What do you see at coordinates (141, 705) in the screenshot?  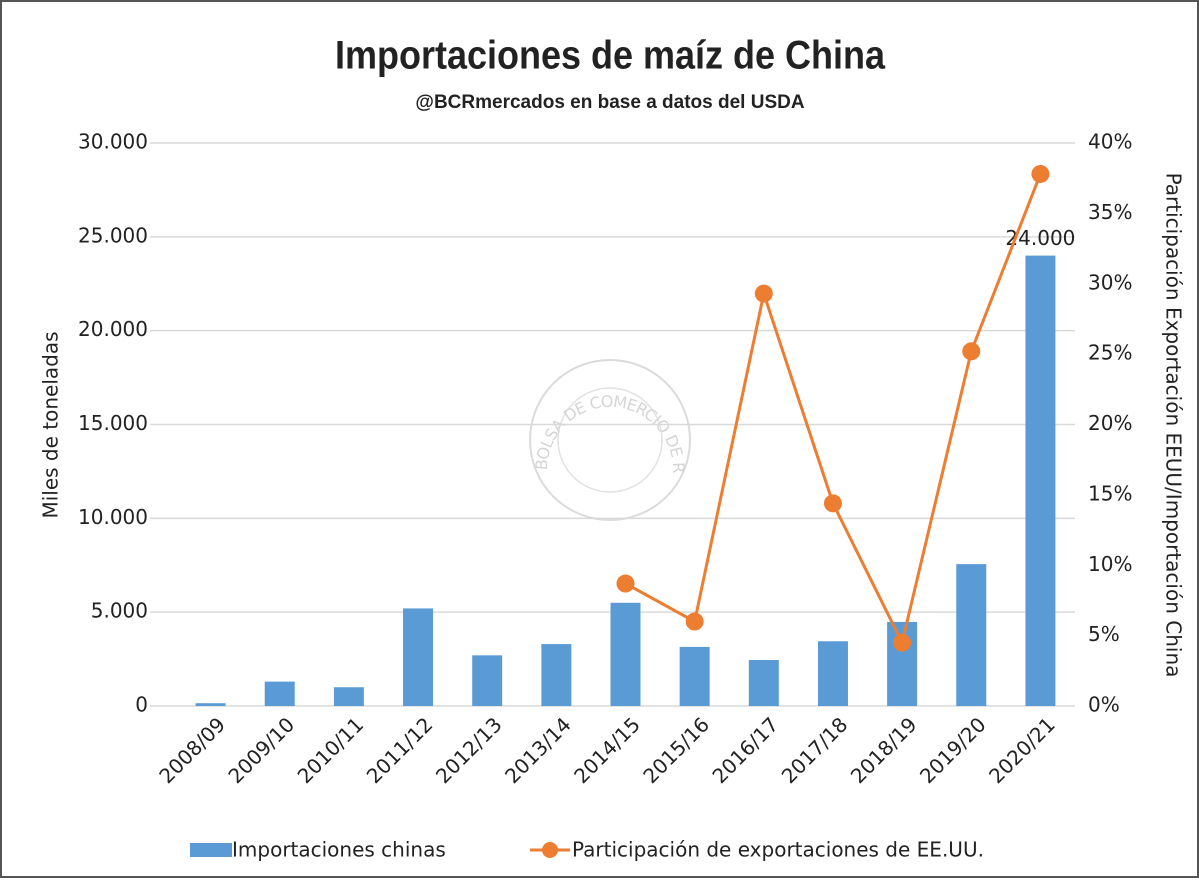 I see `y-tick-label: 0` at bounding box center [141, 705].